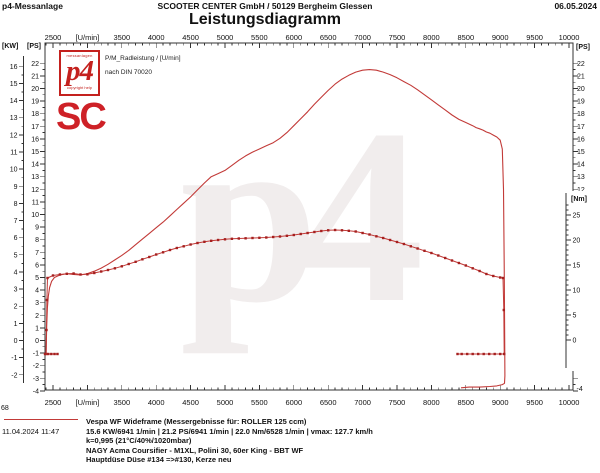 This screenshot has height=473, width=600. Describe the element at coordinates (16, 272) in the screenshot. I see `svg-text: 4` at that location.